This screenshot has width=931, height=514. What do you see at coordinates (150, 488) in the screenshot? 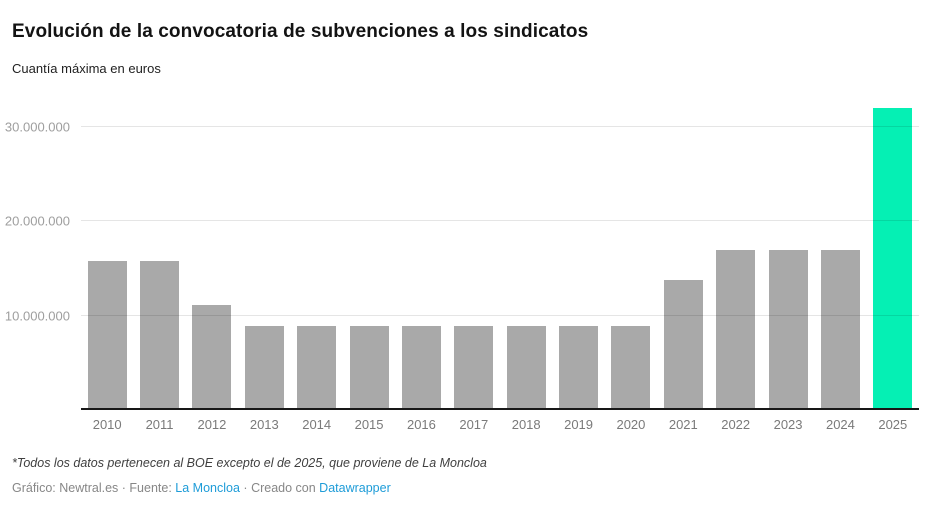
I see `source-label: Fuente:` at bounding box center [150, 488].